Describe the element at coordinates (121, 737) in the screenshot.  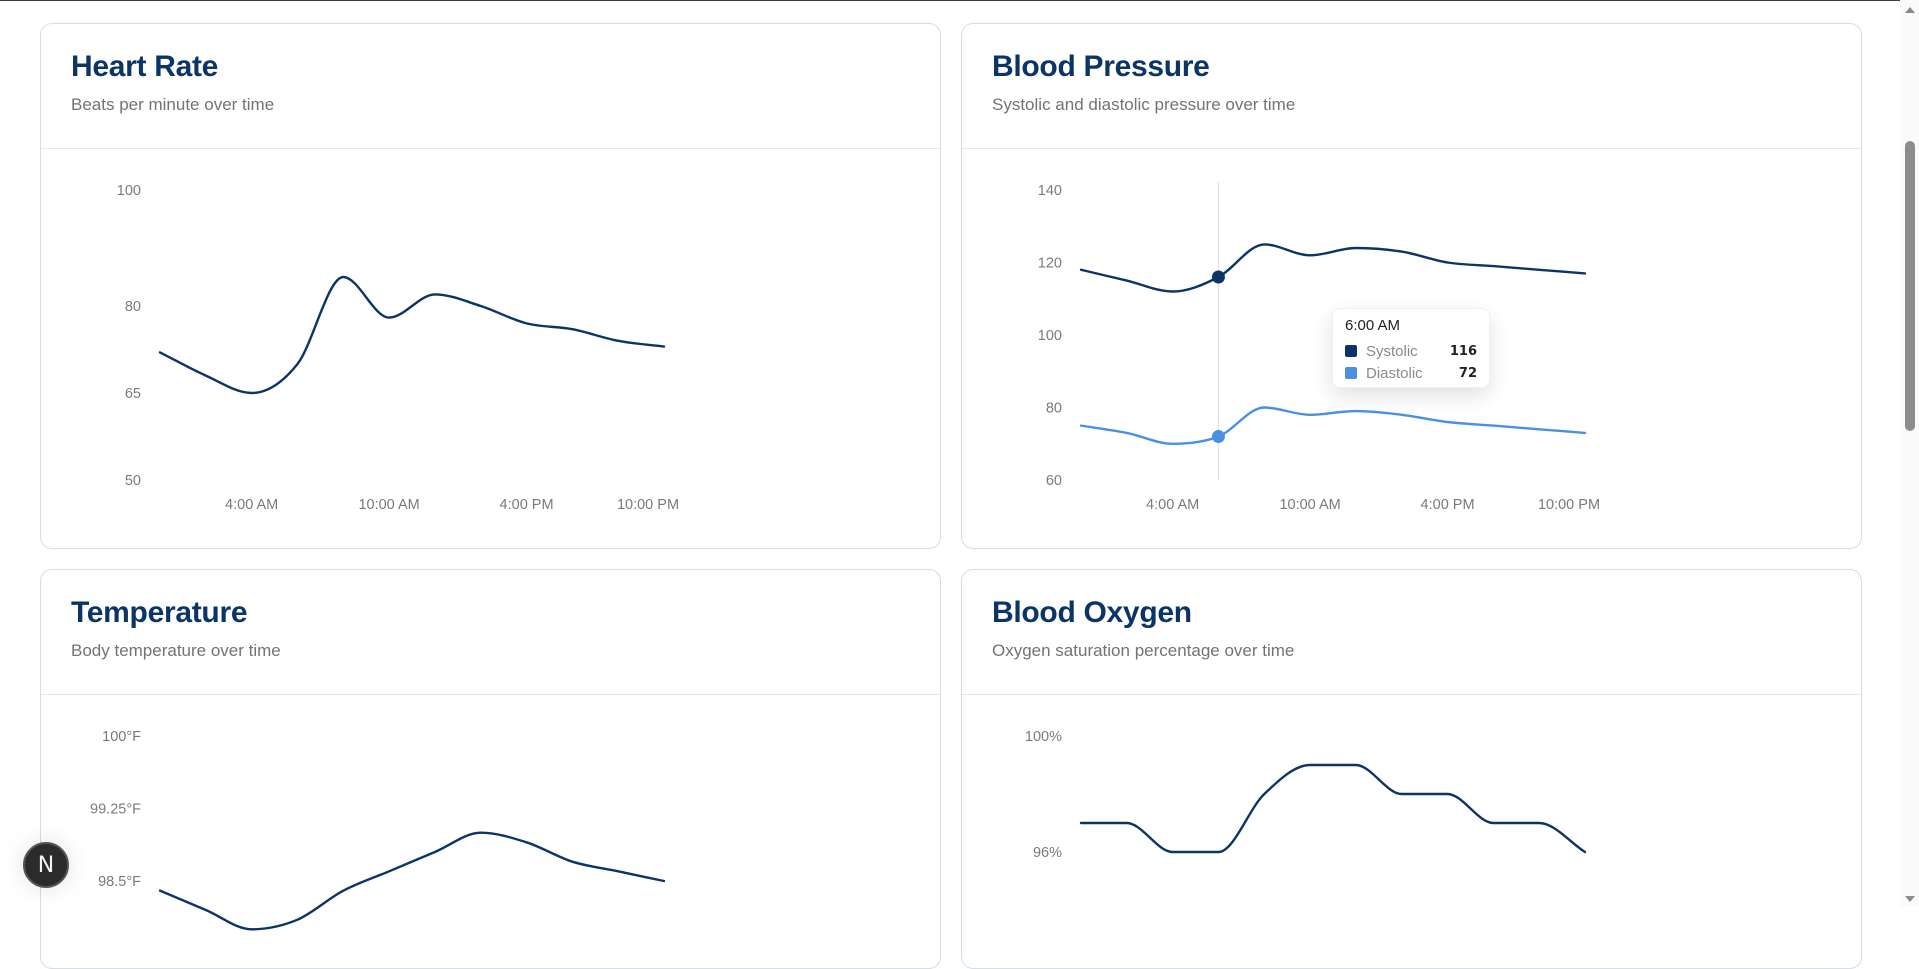
I see `y-axis-tick-label: 100°F` at that location.